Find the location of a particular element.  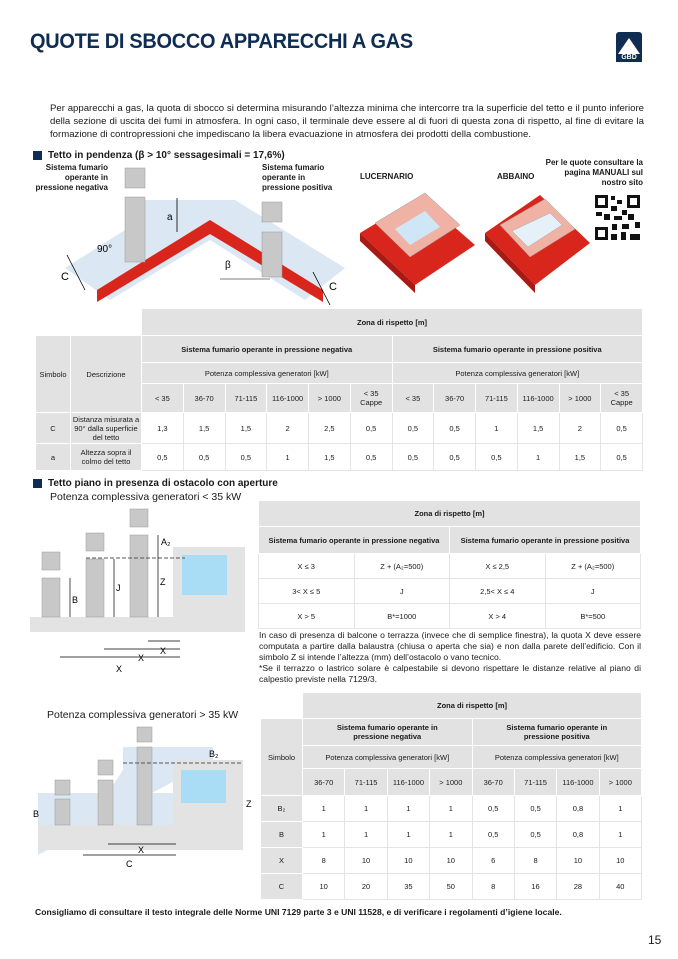

dim-x2: X is located at coordinates (141, 658).